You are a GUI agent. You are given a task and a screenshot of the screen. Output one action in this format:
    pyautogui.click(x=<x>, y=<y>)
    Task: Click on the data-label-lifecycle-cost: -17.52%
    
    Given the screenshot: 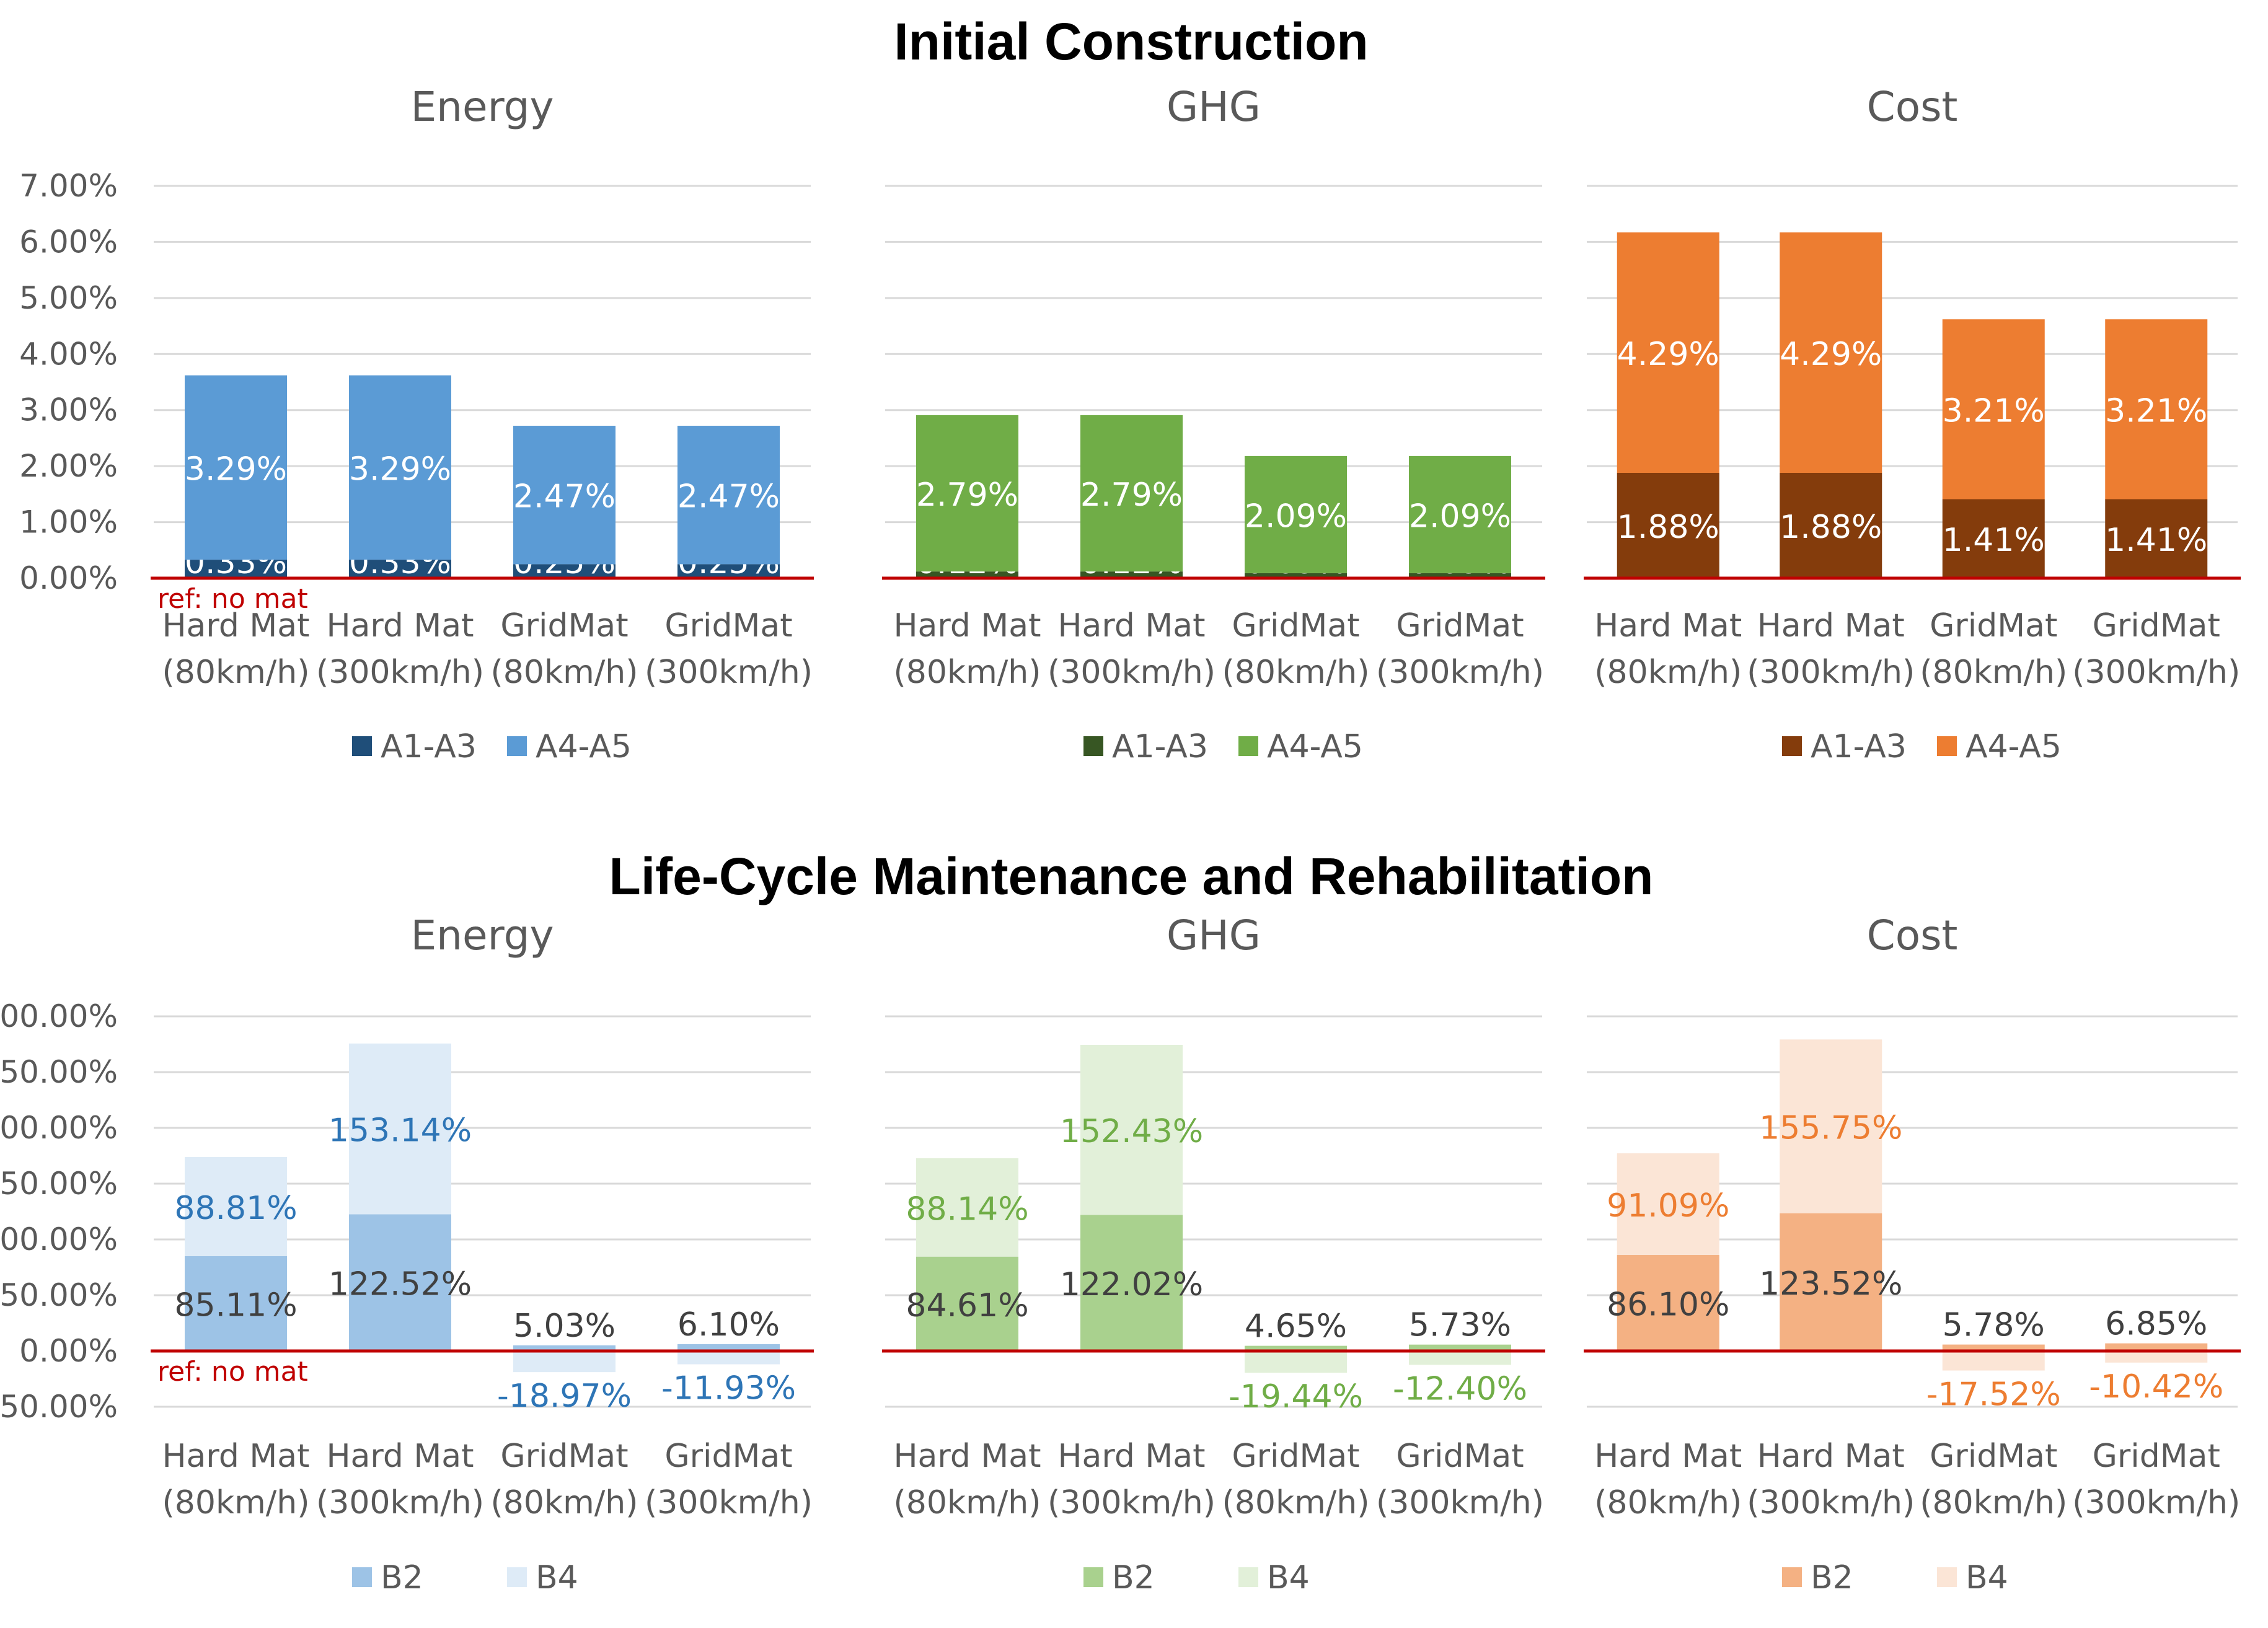 What is the action you would take?
    pyautogui.click(x=1993, y=1395)
    